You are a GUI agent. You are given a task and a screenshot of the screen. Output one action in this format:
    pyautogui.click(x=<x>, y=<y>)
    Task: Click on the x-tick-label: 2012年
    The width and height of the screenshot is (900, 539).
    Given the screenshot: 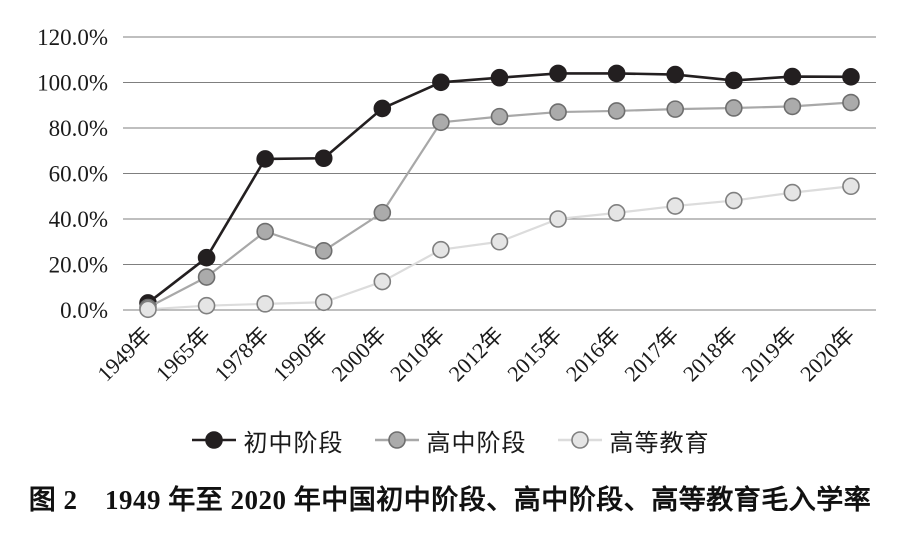 What is the action you would take?
    pyautogui.click(x=476, y=354)
    